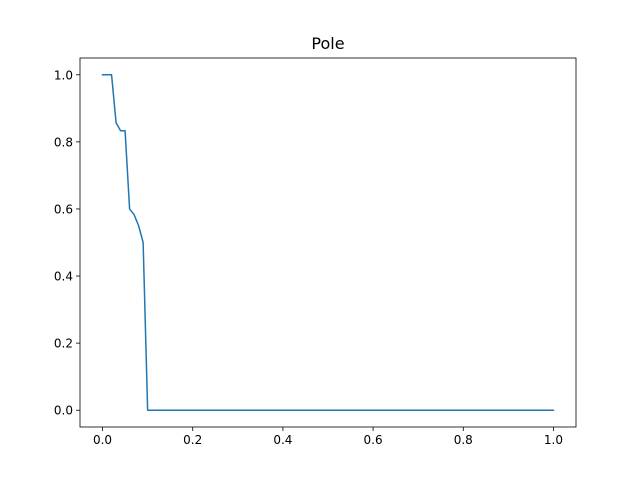 The image size is (640, 484). Describe the element at coordinates (102, 440) in the screenshot. I see `x-tick-label: 0.0` at that location.